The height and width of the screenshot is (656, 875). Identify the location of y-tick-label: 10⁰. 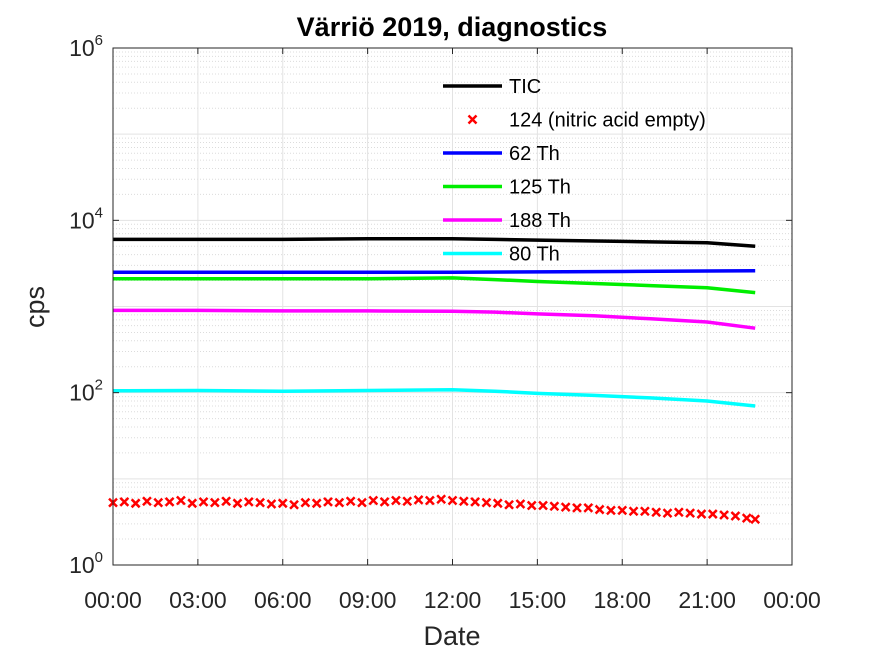
(86, 563).